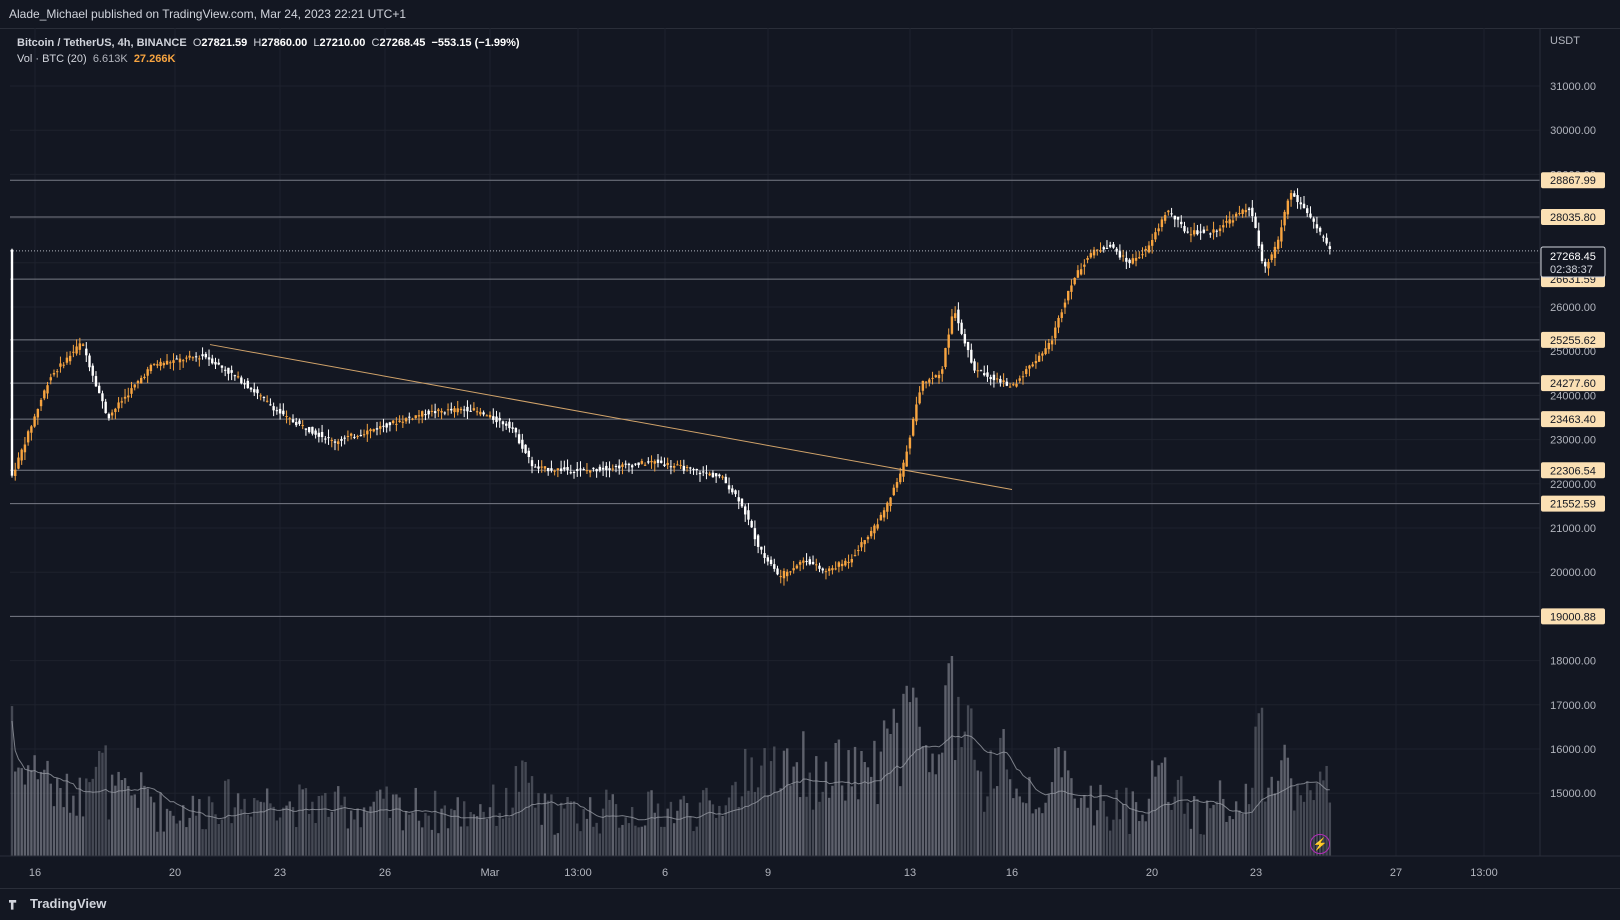  What do you see at coordinates (1573, 217) in the screenshot?
I see `level-label-box` at bounding box center [1573, 217].